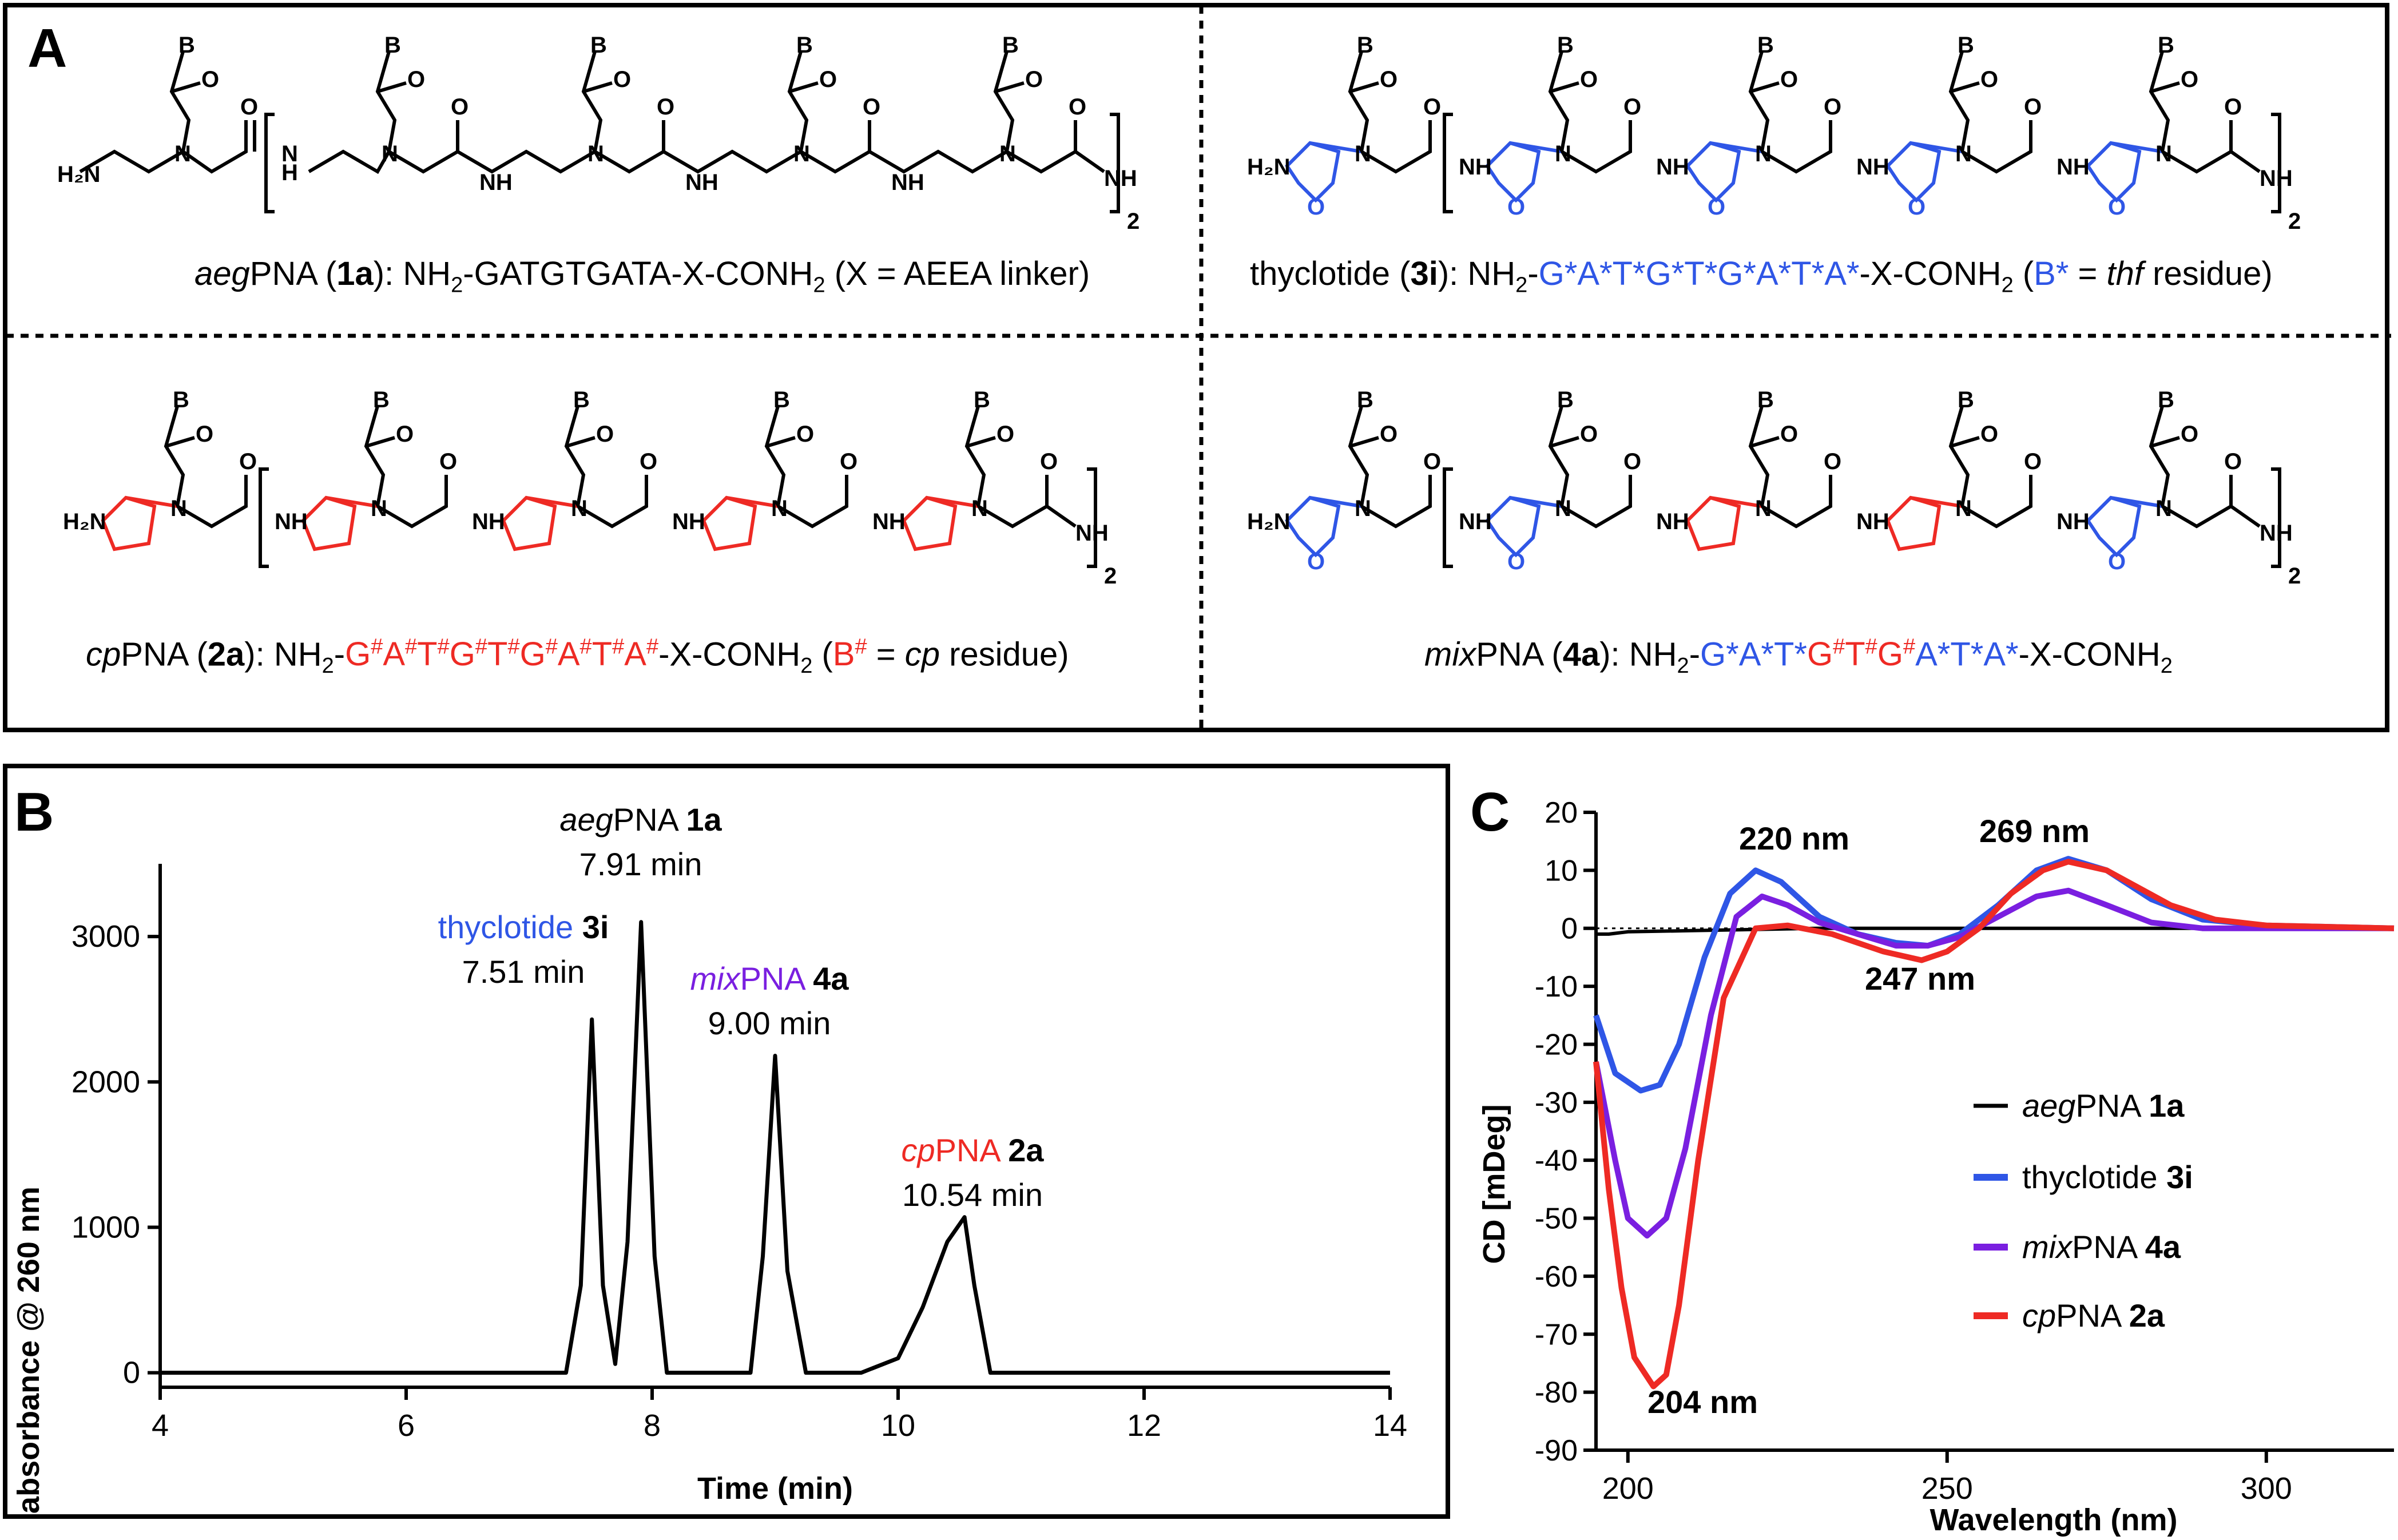 Image resolution: width=2398 pixels, height=1540 pixels. Describe the element at coordinates (131, 1373) in the screenshot. I see `hplc-ytick-label: 0` at that location.